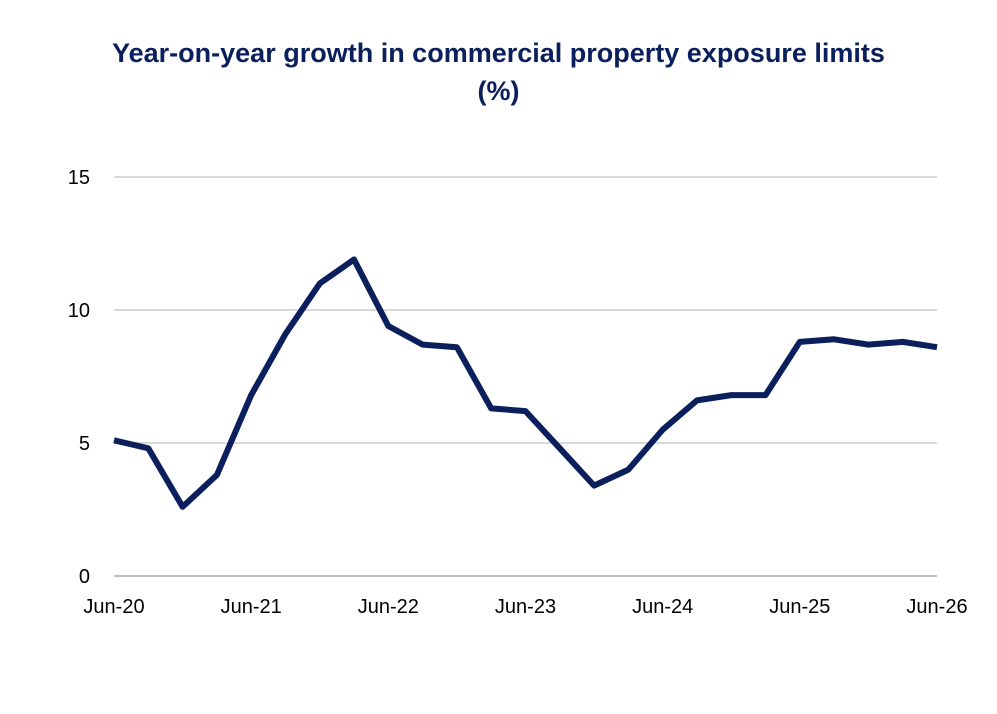 The width and height of the screenshot is (997, 714). Describe the element at coordinates (79, 311) in the screenshot. I see `y-tick-label: 10` at that location.